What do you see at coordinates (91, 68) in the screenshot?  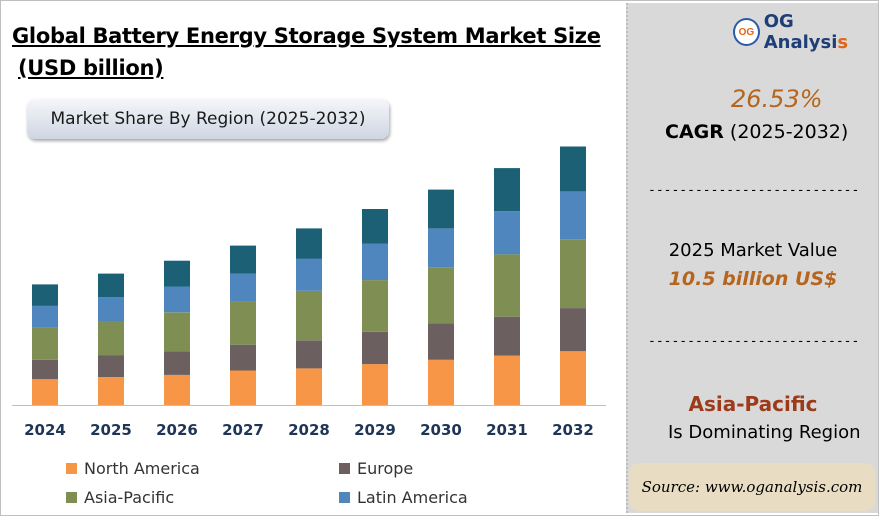 I see `chart-title-line2: (USD billion)` at bounding box center [91, 68].